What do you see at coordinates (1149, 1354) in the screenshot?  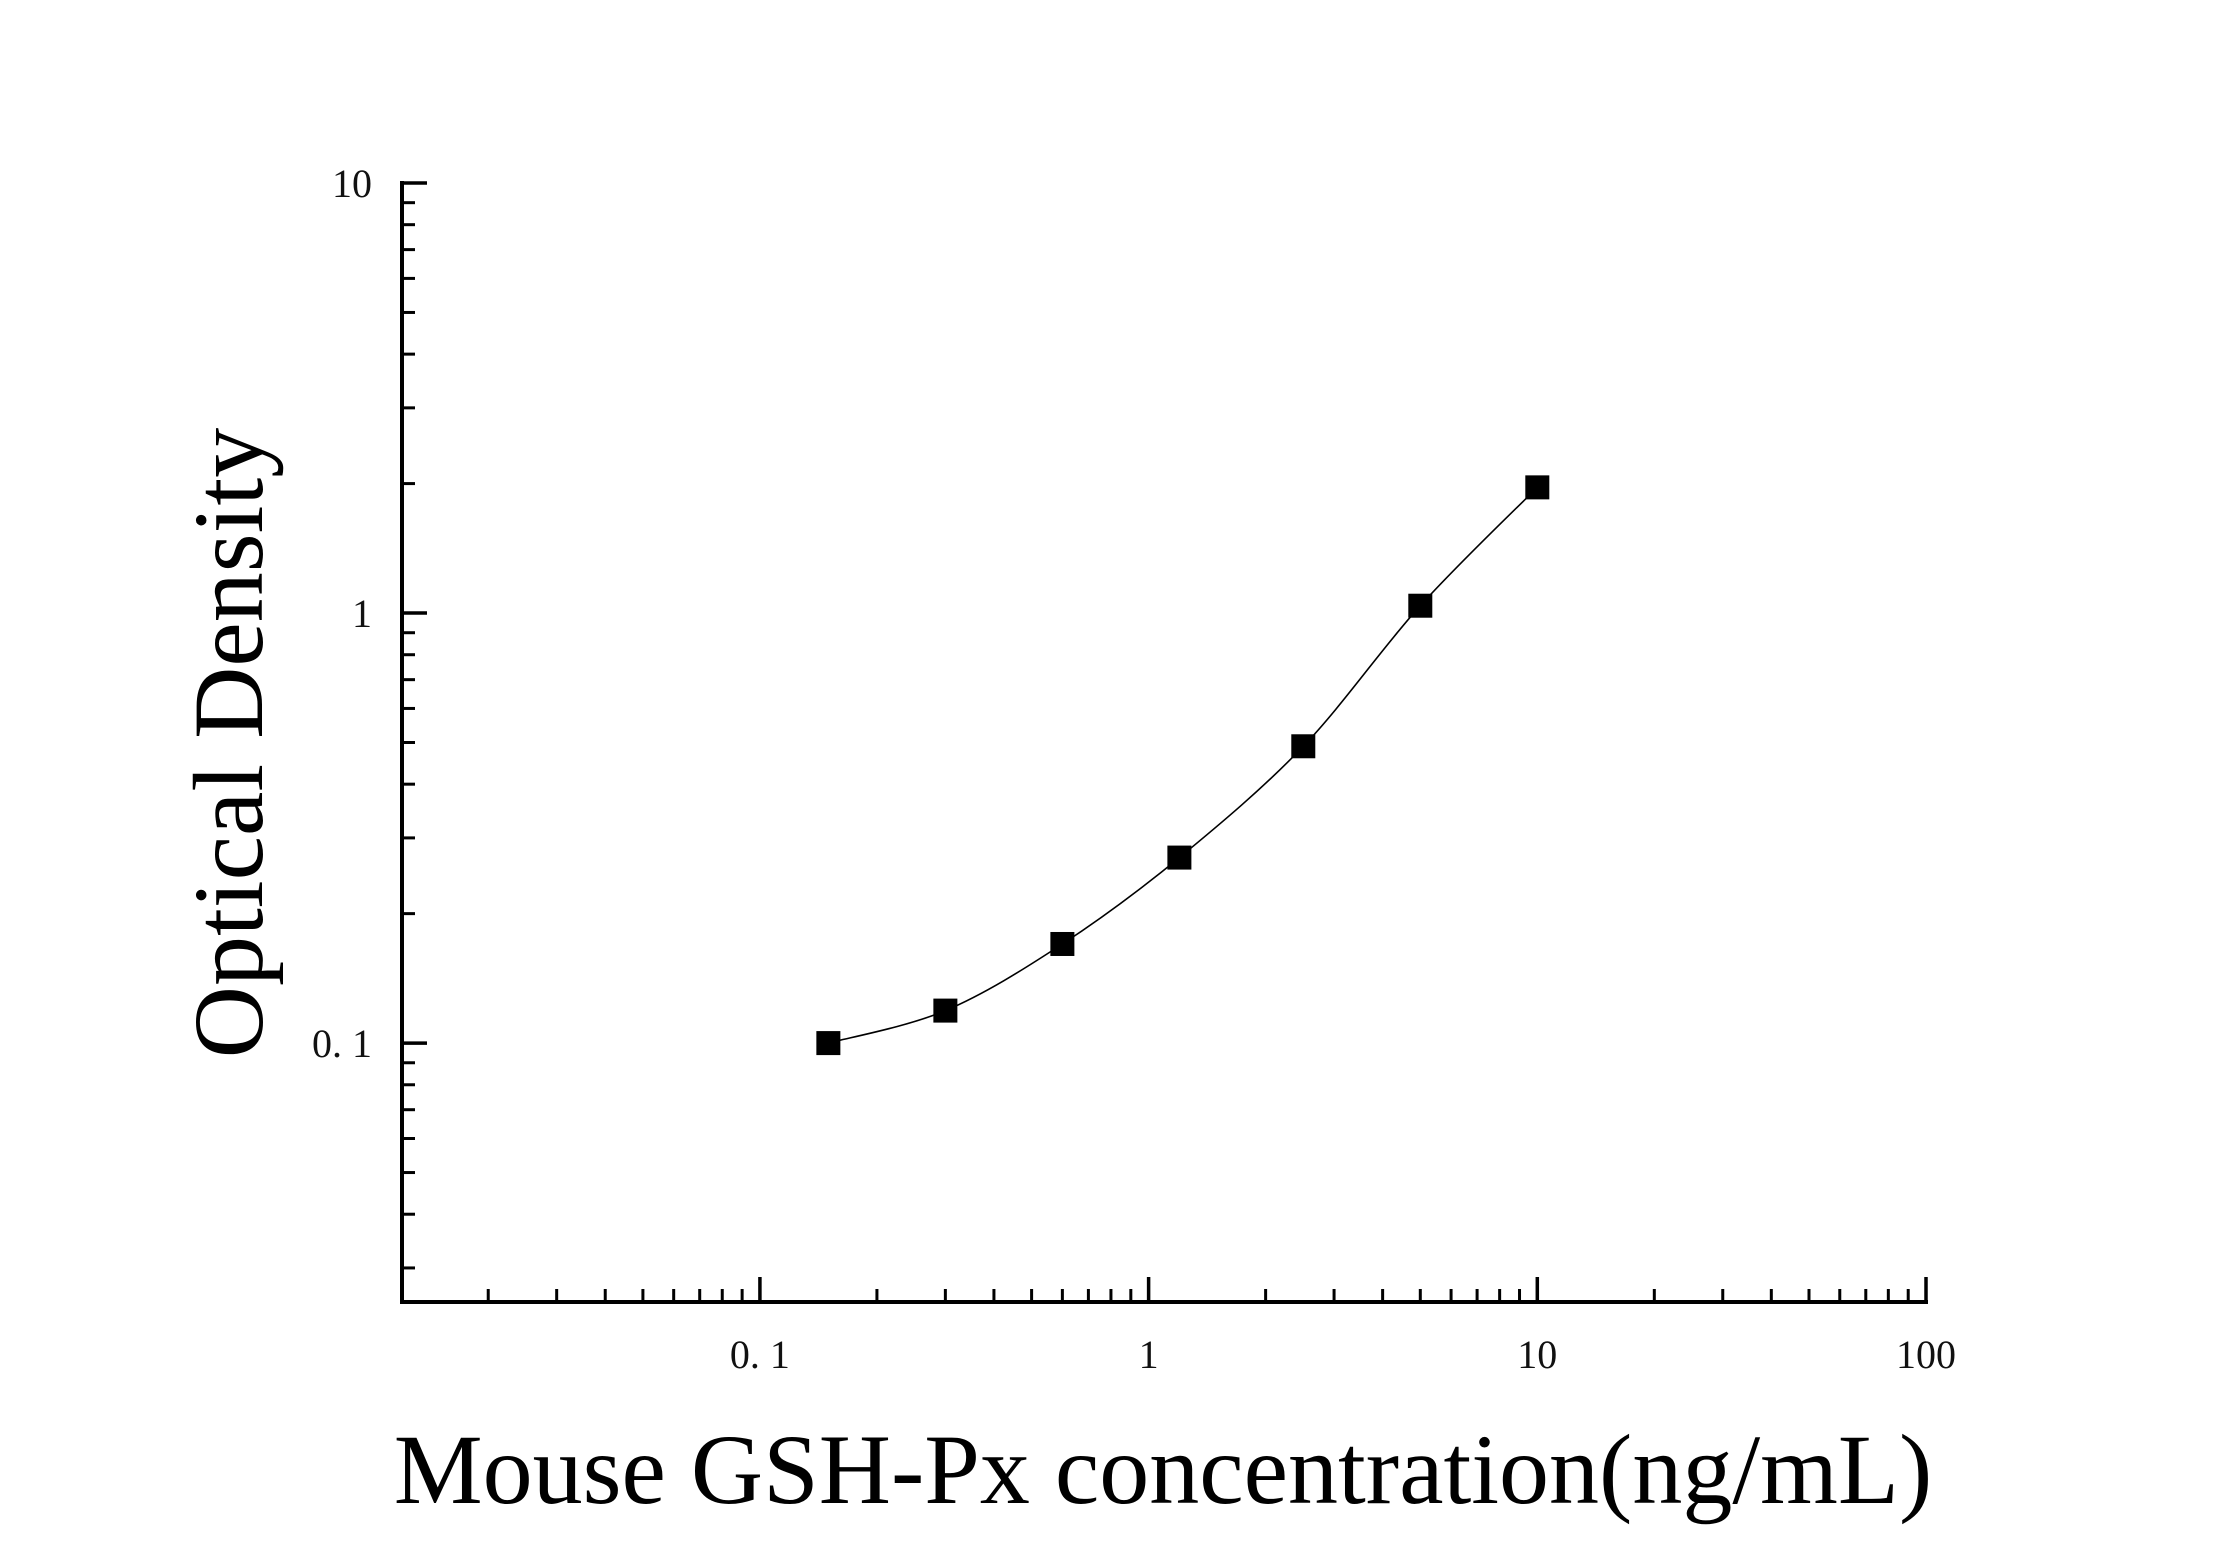 I see `x-tick-label: 1` at bounding box center [1149, 1354].